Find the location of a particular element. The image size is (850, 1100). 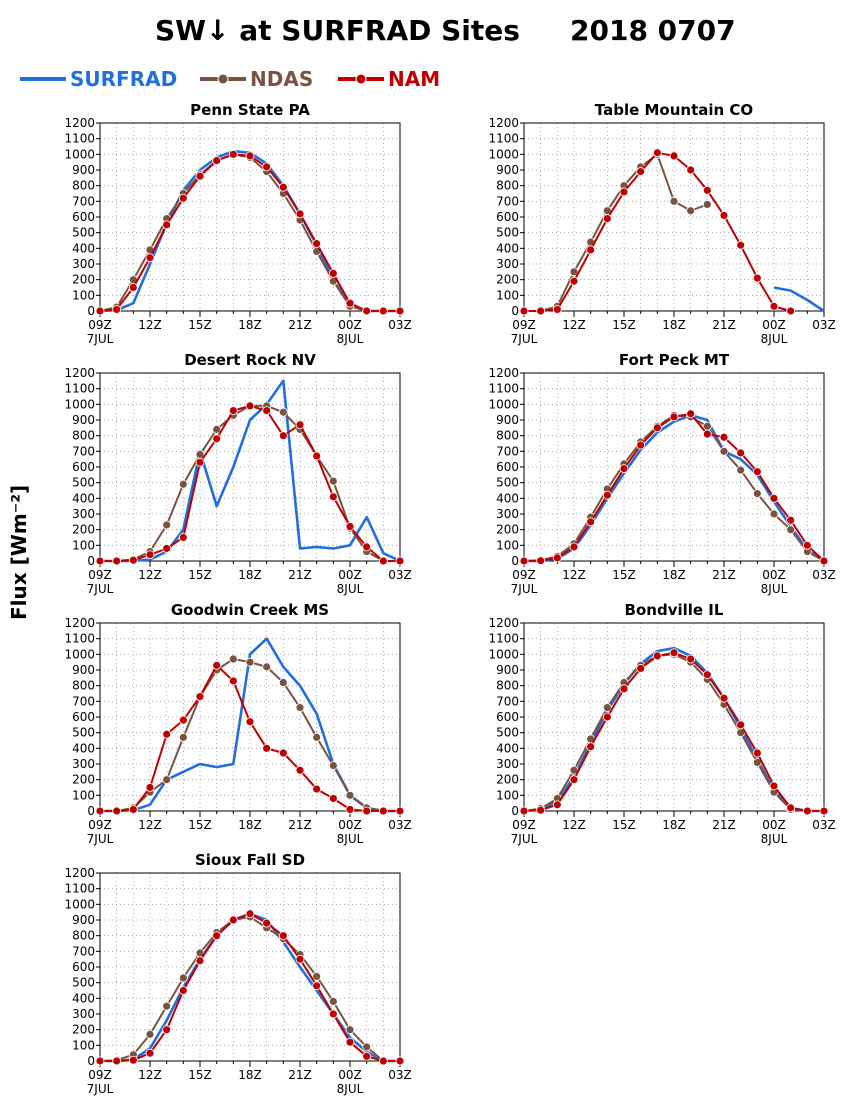

x-tick-label: 21Z is located at coordinates (724, 325).